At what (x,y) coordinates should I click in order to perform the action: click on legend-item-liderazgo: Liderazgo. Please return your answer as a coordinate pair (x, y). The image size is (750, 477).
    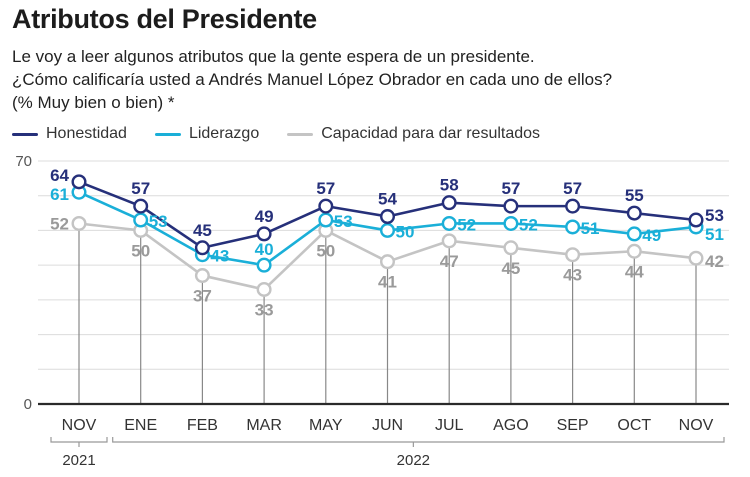
    Looking at the image, I should click on (207, 134).